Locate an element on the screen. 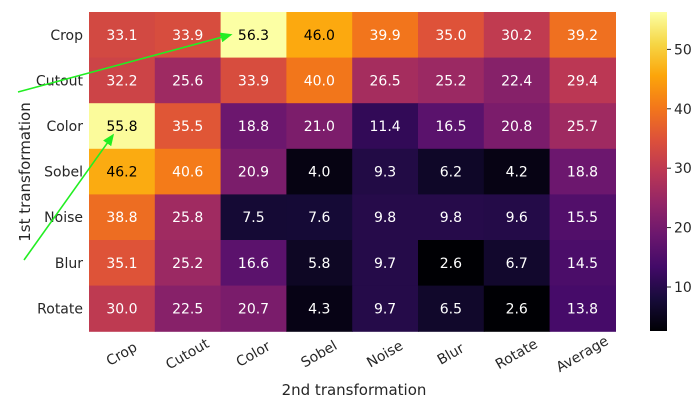  cell-value-label: 22.5 is located at coordinates (187, 309).